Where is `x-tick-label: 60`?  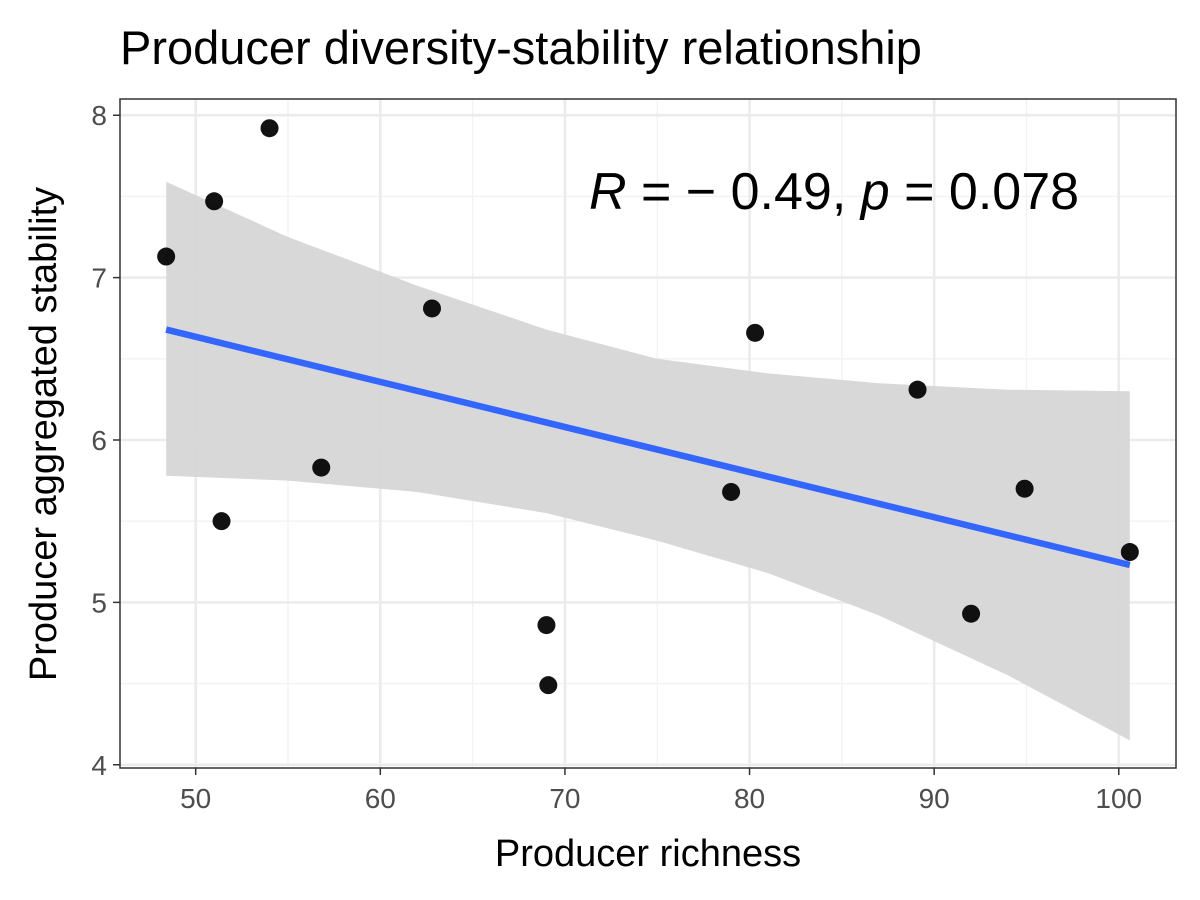
x-tick-label: 60 is located at coordinates (380, 798).